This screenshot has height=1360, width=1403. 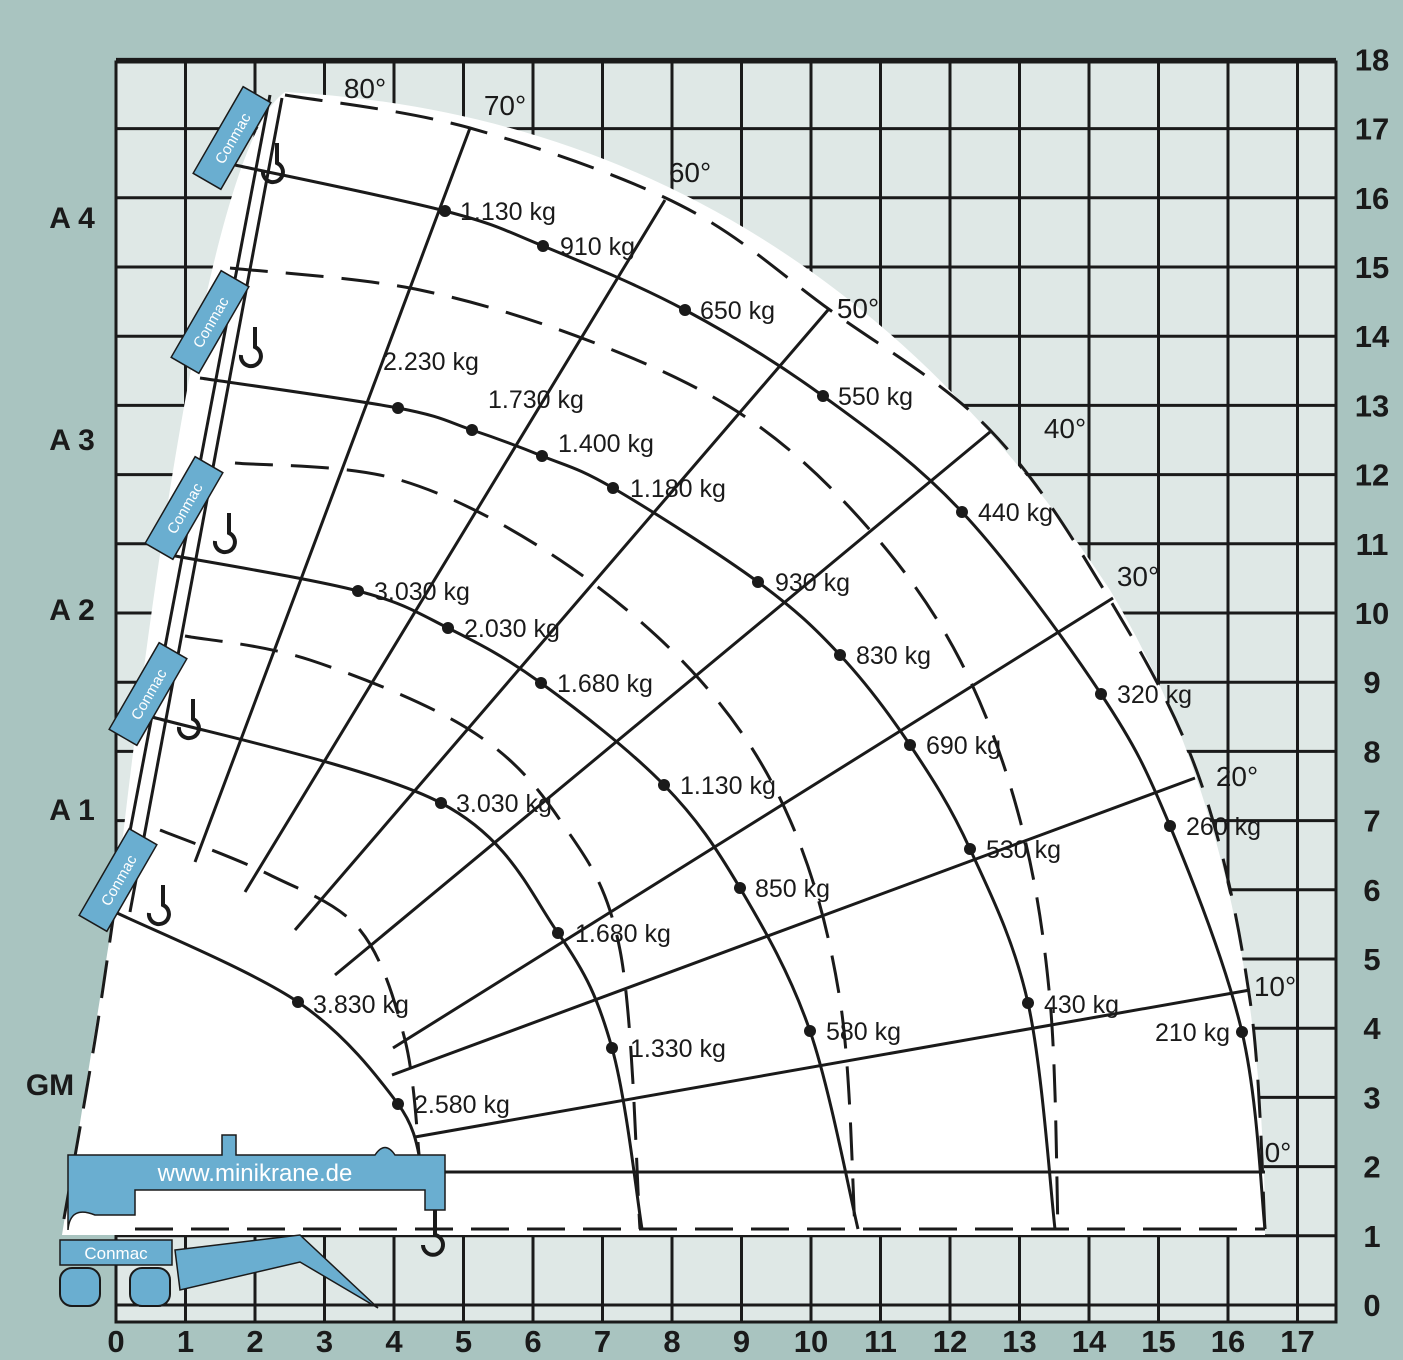 I want to click on angle-label: 30°, so click(x=1138, y=576).